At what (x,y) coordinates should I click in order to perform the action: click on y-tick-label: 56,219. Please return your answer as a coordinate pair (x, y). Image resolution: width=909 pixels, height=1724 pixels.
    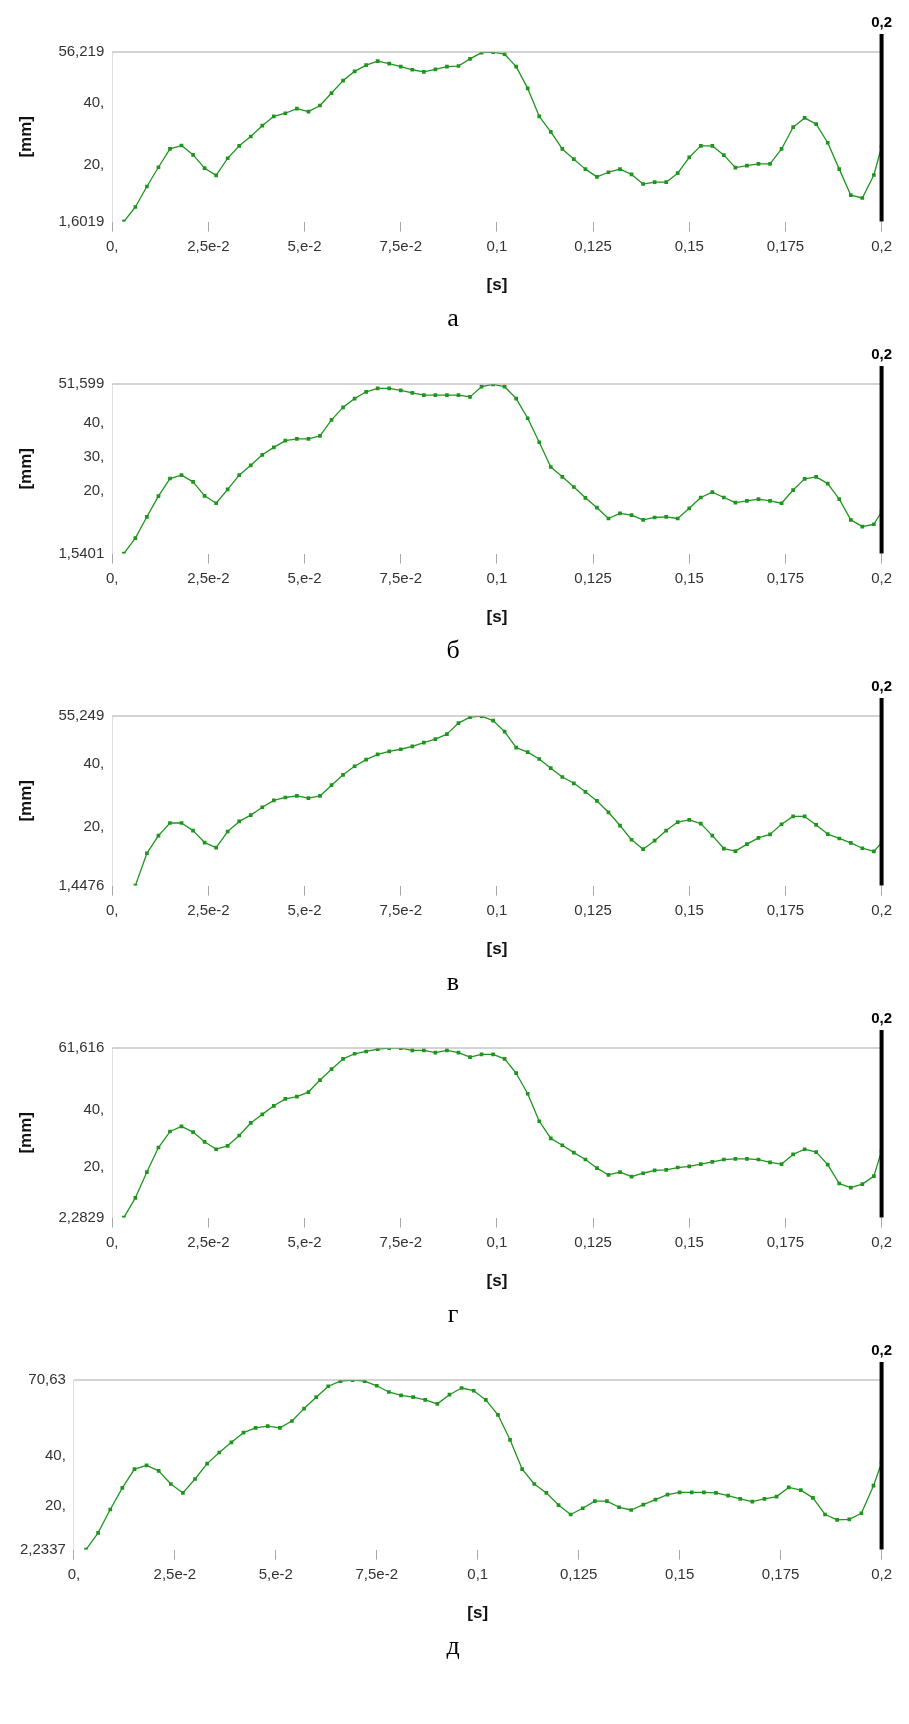
    Looking at the image, I should click on (81, 51).